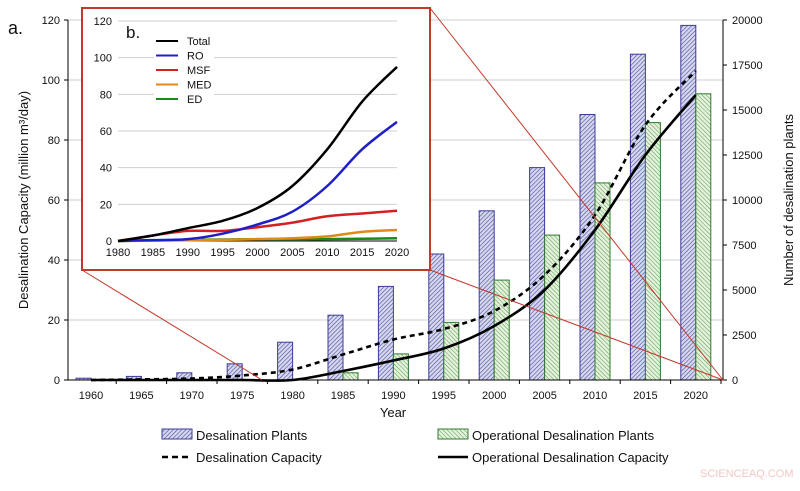  What do you see at coordinates (23, 200) in the screenshot?
I see `y-axis-left-title: Desalination Capacity (million m³/day)` at bounding box center [23, 200].